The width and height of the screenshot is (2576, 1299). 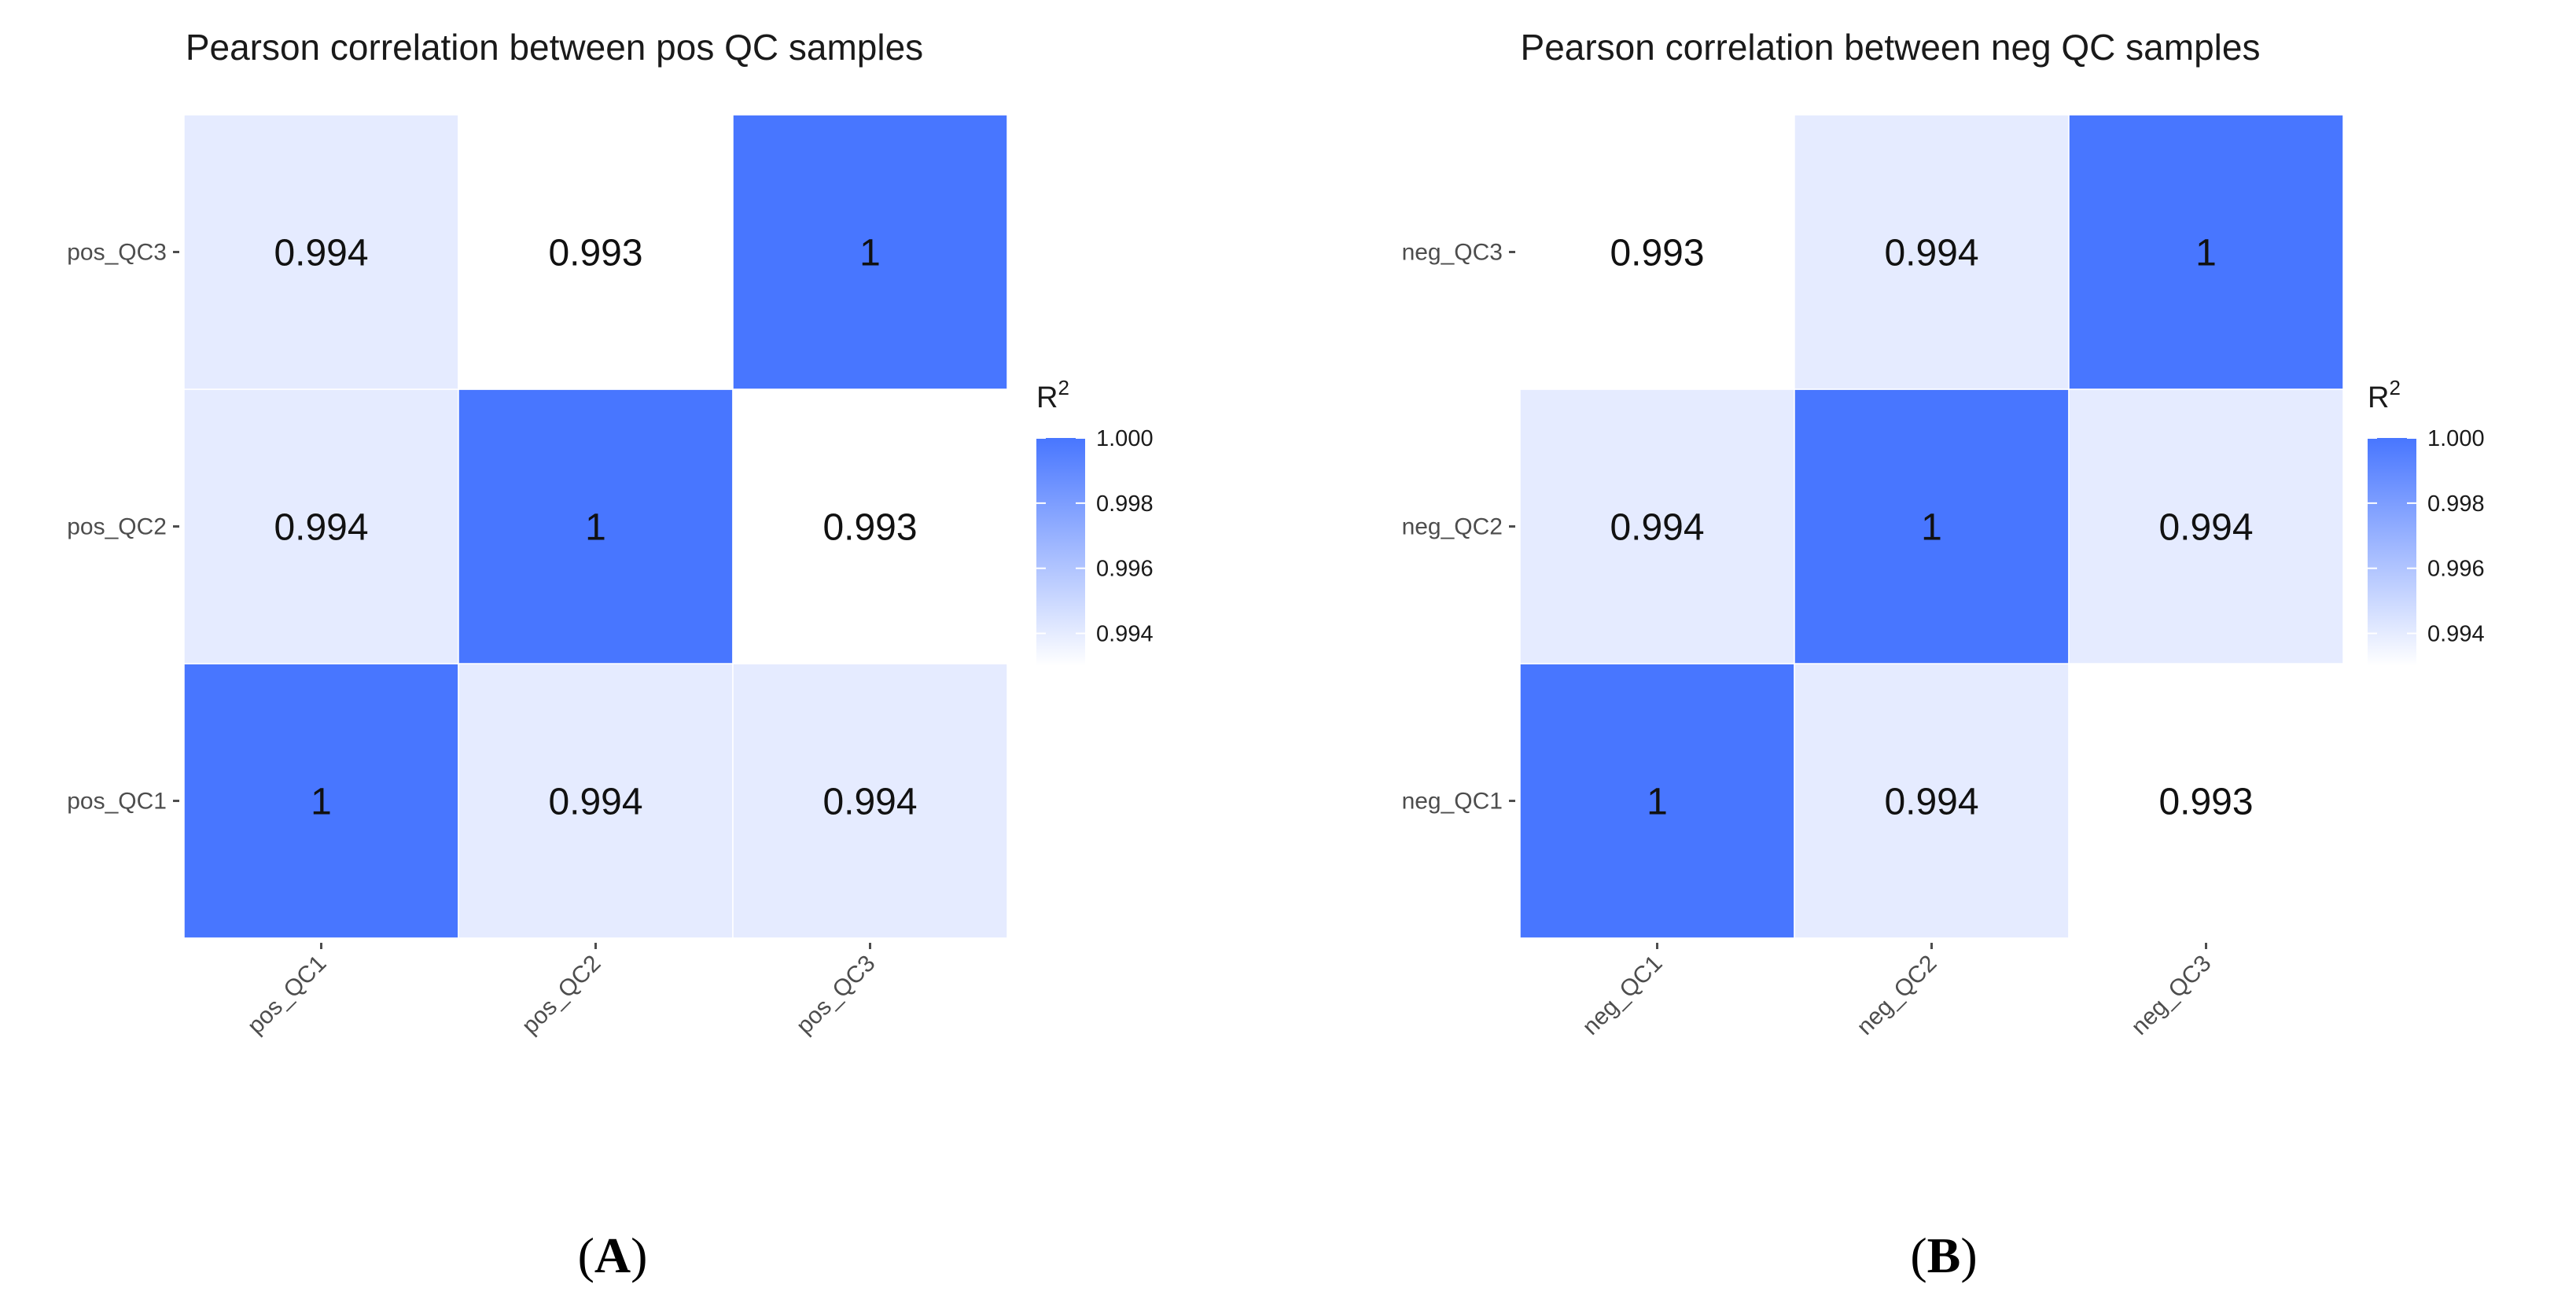 What do you see at coordinates (561, 996) in the screenshot?
I see `x-tick-label: pos_QC2` at bounding box center [561, 996].